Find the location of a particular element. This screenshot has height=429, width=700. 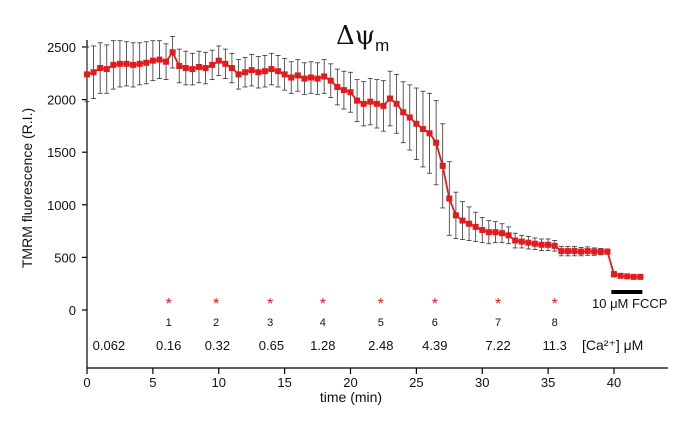

x-tick-label: 40 is located at coordinates (614, 382).